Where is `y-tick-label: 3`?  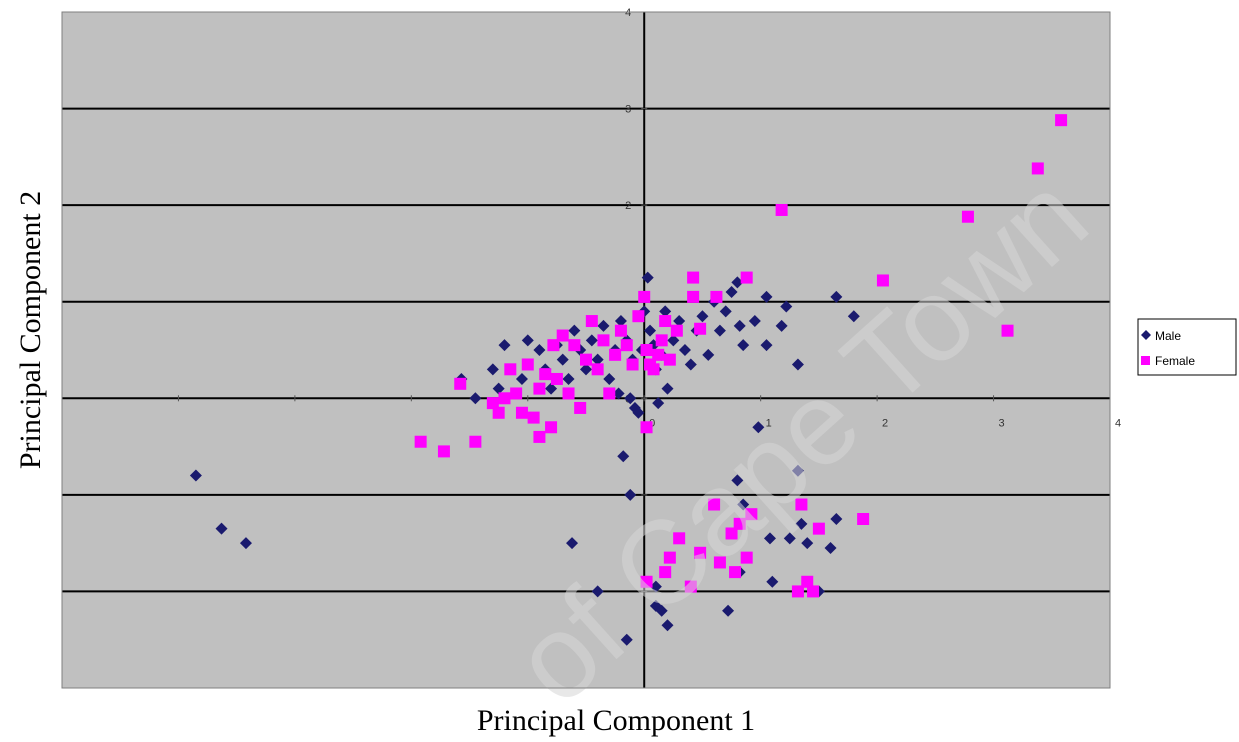 y-tick-label: 3 is located at coordinates (628, 110).